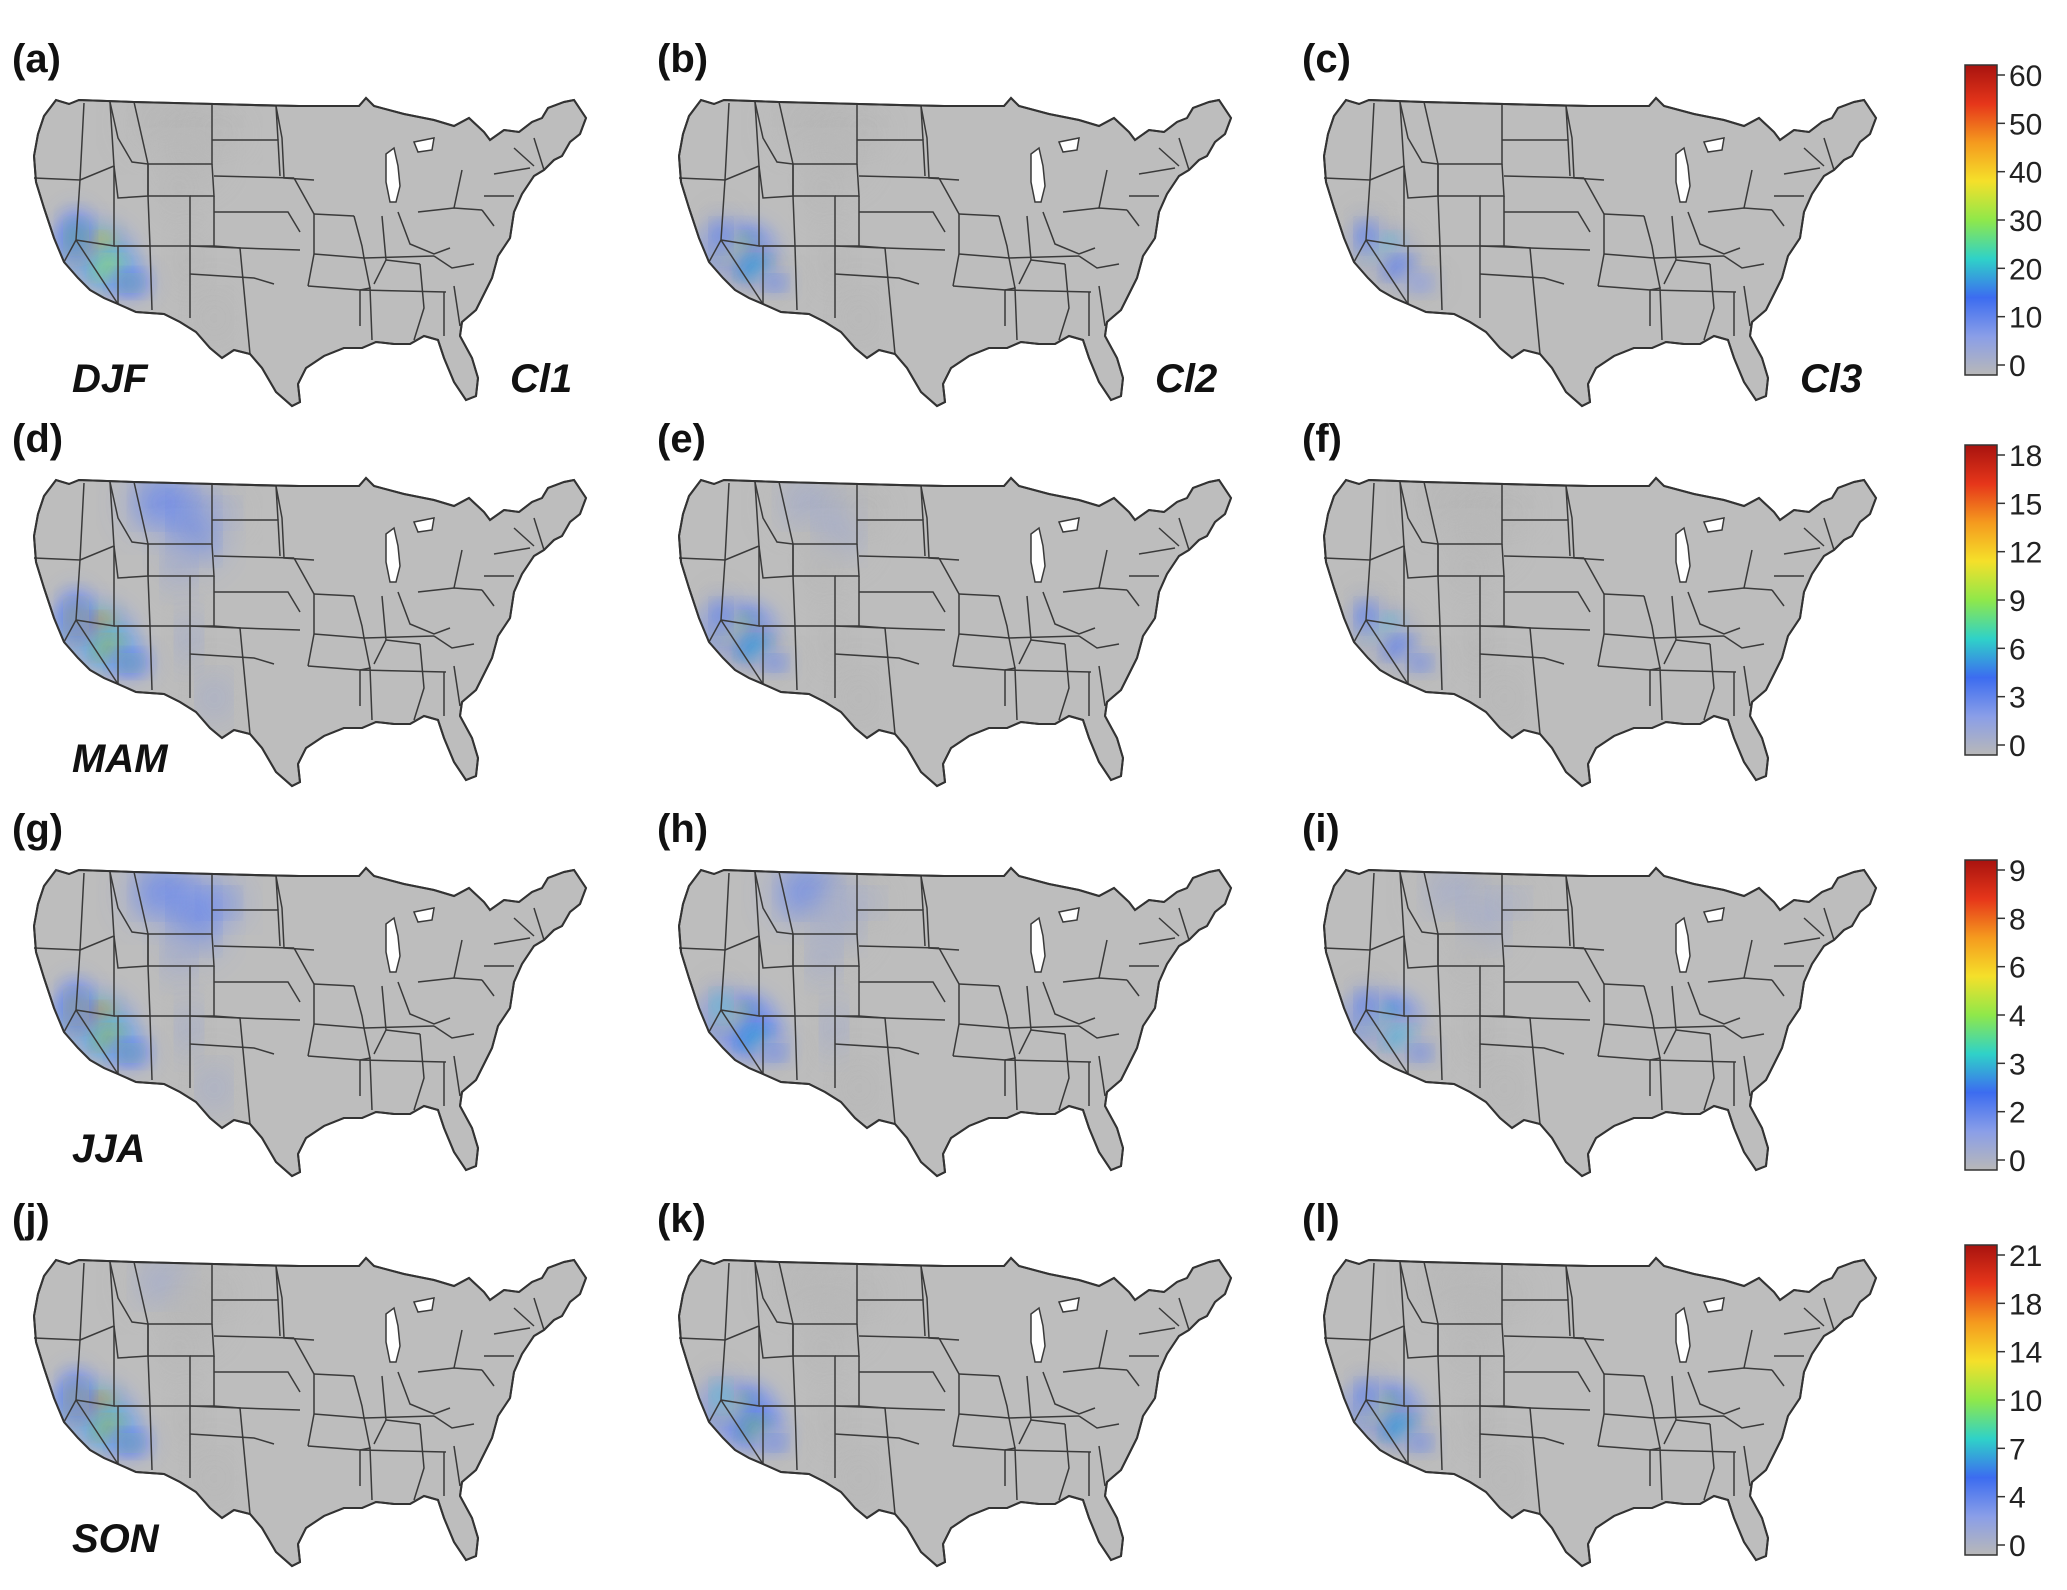 This screenshot has height=1590, width=2067. Describe the element at coordinates (1326, 59) in the screenshot. I see `panel-label: (c)` at that location.